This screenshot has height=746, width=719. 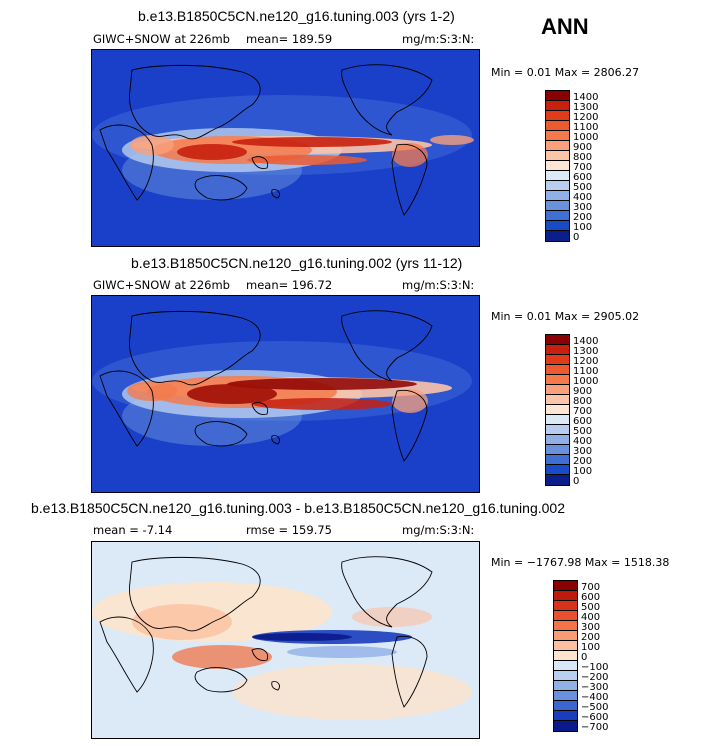 I want to click on panel1-map-svg, so click(x=285, y=148).